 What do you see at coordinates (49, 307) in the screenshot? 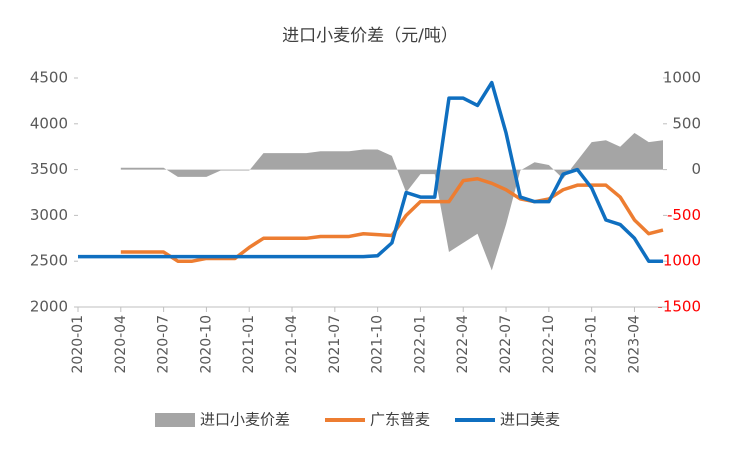
I see `y-tick-label: 2000` at bounding box center [49, 307].